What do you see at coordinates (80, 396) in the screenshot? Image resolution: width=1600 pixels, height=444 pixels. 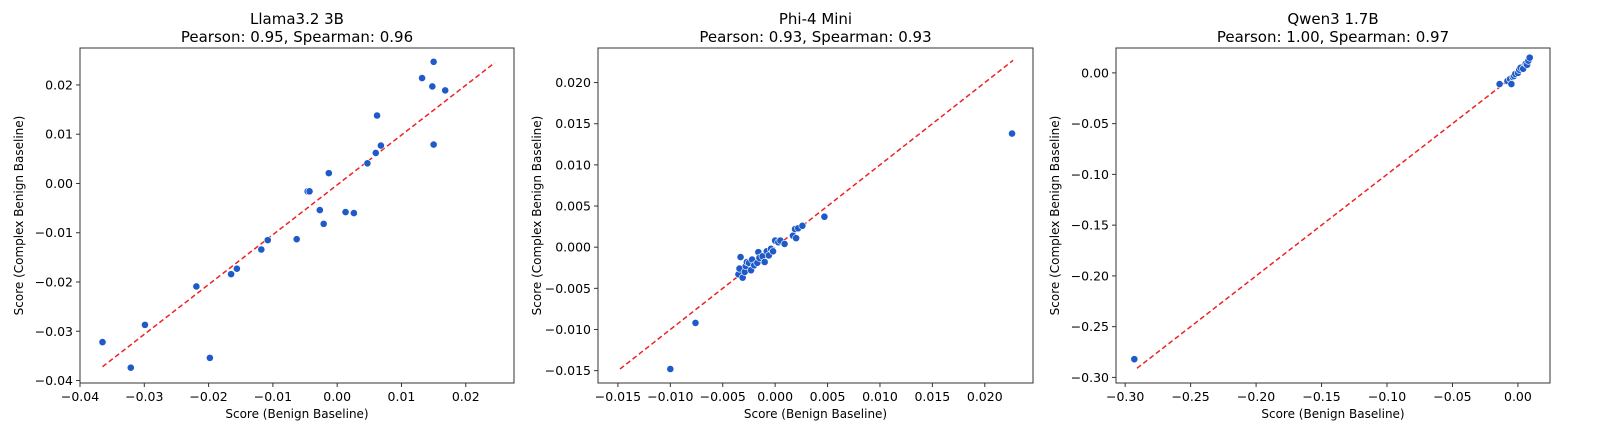 I see `x-tick-label: −0.04` at bounding box center [80, 396].